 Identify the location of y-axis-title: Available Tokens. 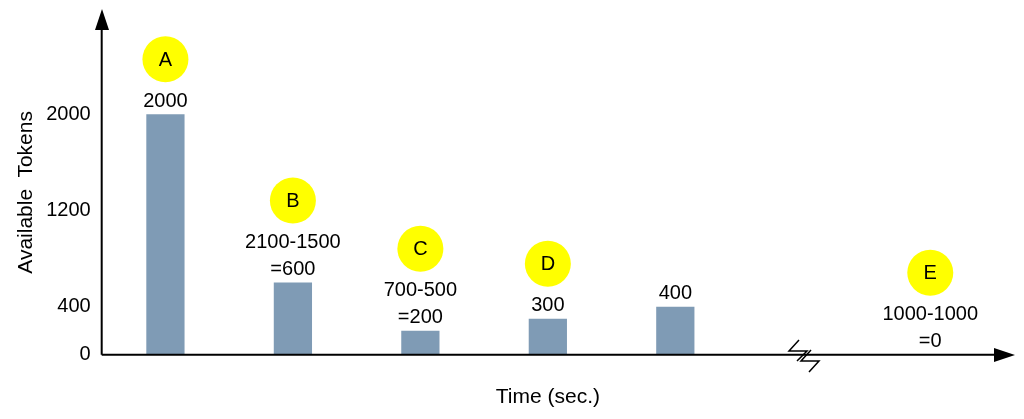
(25, 192).